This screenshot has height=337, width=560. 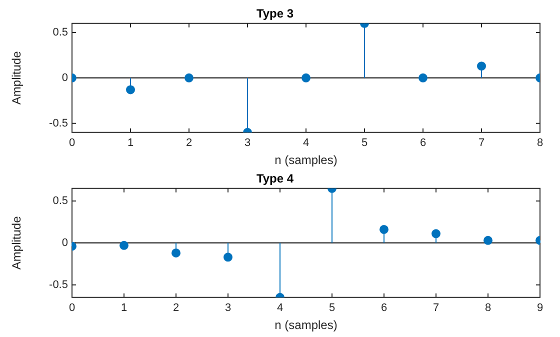 I want to click on x-tick-label: 9, so click(x=540, y=308).